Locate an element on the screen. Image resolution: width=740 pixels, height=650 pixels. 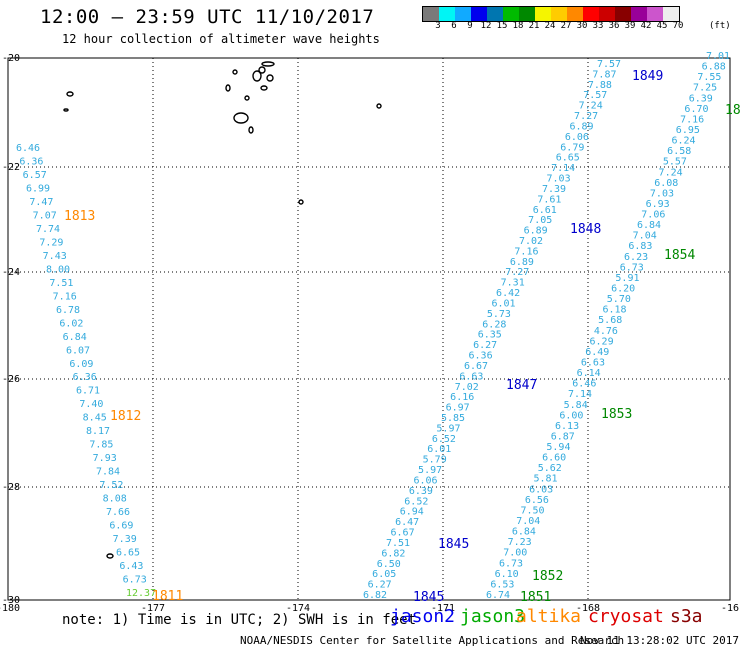
pass-time-label: 1811 is located at coordinates (167, 596).